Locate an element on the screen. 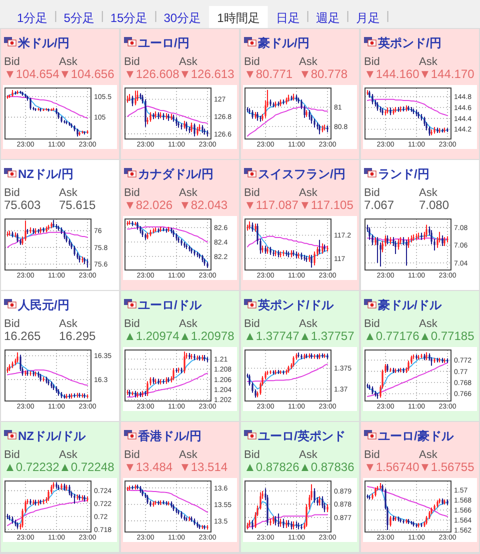  title: 英ポンド/ドル is located at coordinates (296, 305).